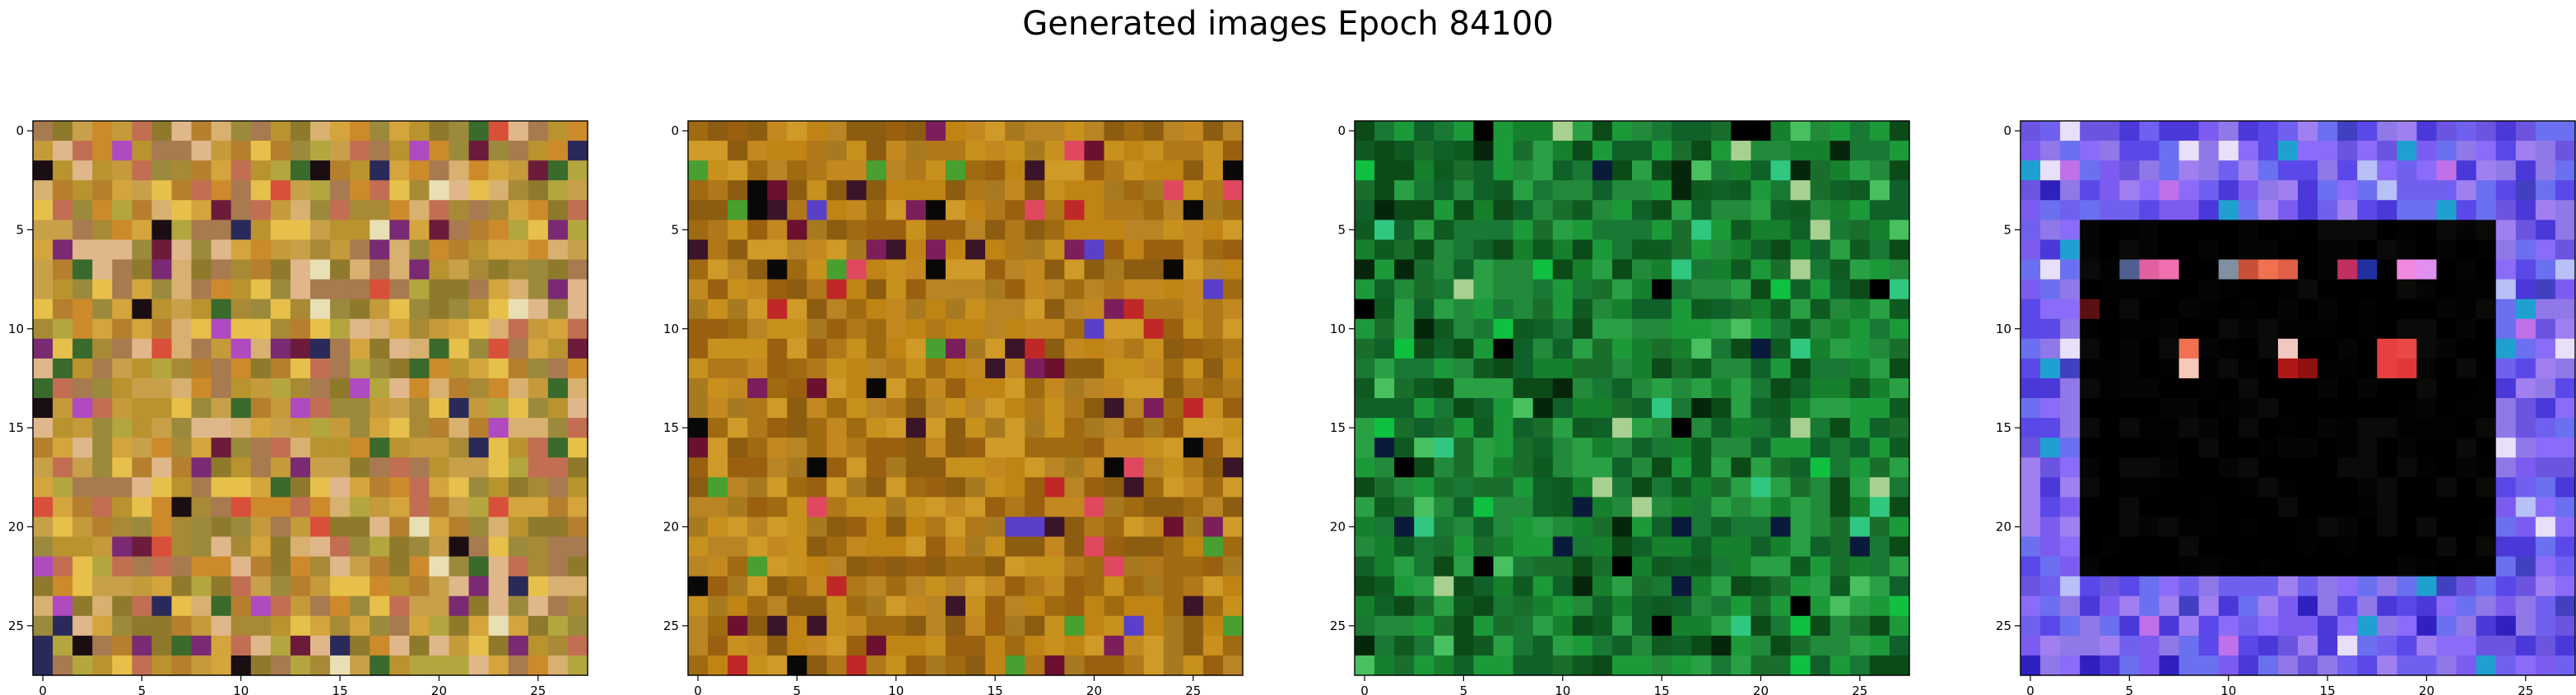 This screenshot has height=695, width=2576. I want to click on x-tick-label: 25, so click(1859, 689).